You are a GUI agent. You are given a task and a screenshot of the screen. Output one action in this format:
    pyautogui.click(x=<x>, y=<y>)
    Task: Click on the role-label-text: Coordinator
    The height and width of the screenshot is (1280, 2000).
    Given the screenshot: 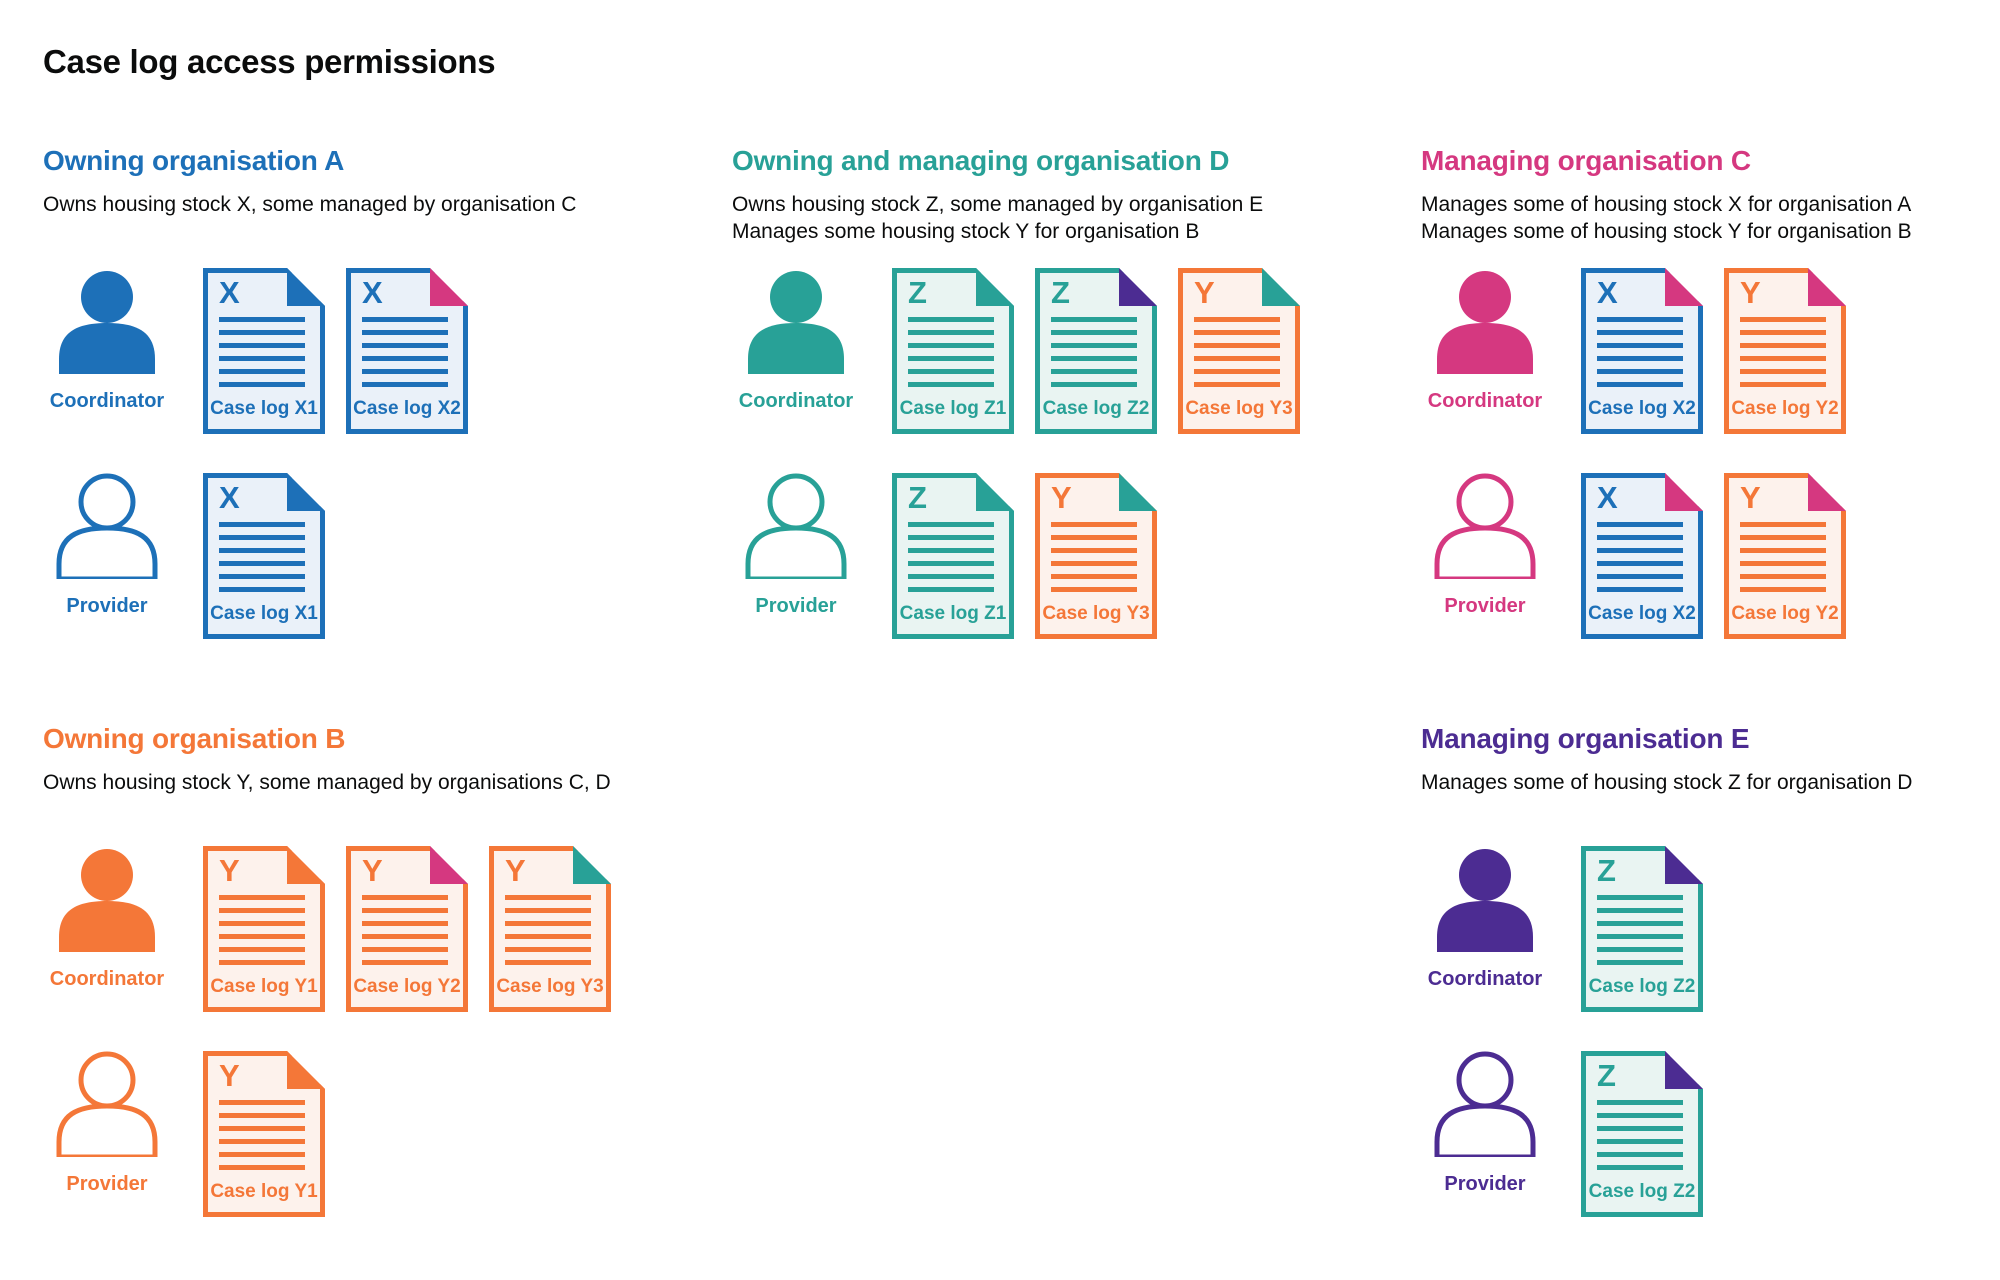 What is the action you would take?
    pyautogui.click(x=1485, y=401)
    